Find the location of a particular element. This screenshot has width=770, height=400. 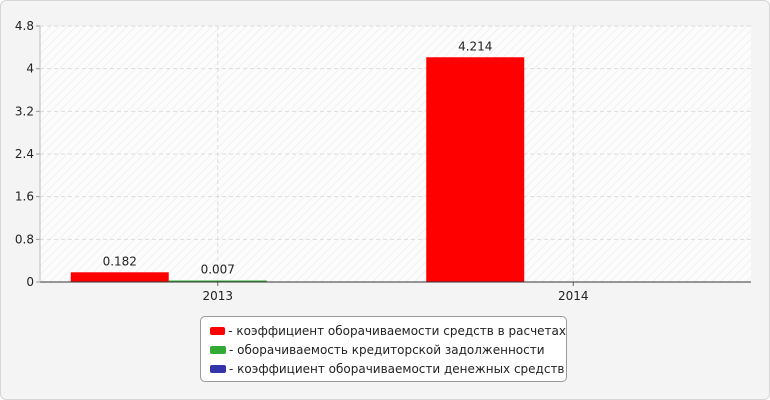

y-tick-label: 4.8 is located at coordinates (24, 26).